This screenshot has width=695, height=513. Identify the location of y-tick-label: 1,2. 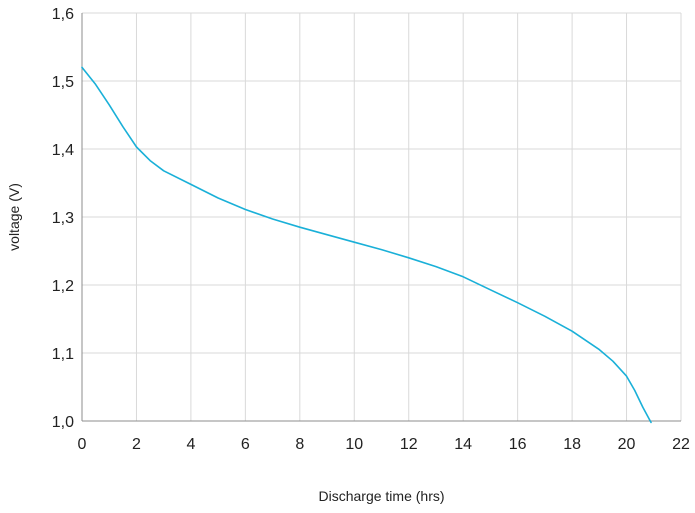
(63, 286).